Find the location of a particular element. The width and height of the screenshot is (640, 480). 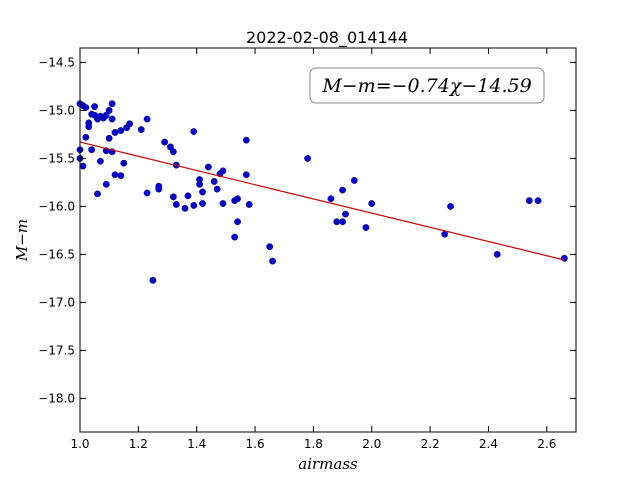

x-axis-label: airmass is located at coordinates (328, 464).